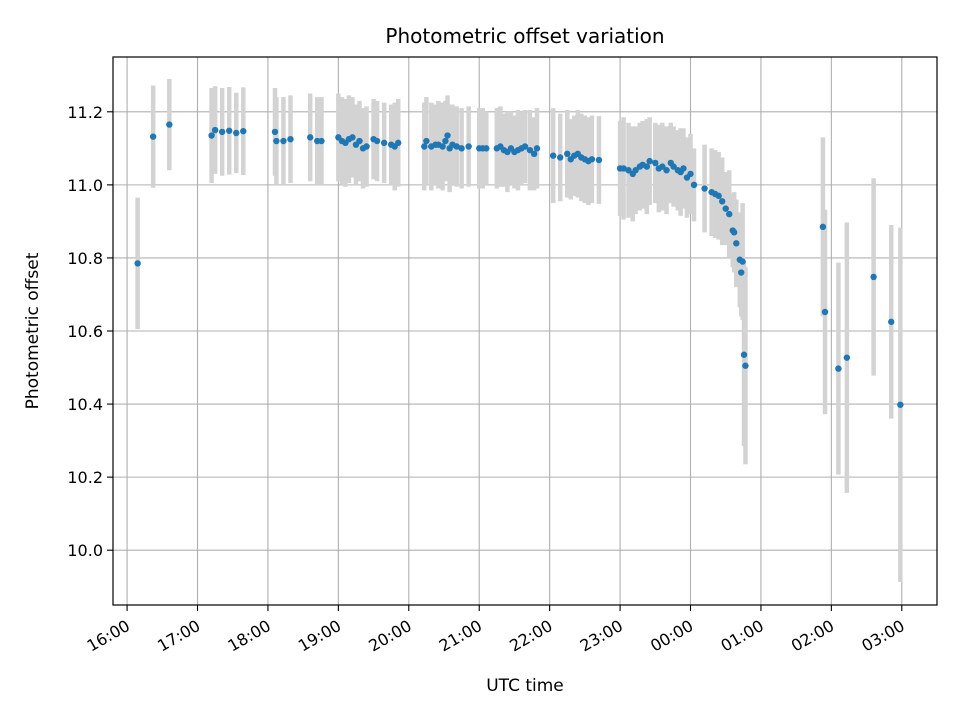 The height and width of the screenshot is (720, 960). Describe the element at coordinates (85, 112) in the screenshot. I see `y-tick-label: 11.2` at that location.